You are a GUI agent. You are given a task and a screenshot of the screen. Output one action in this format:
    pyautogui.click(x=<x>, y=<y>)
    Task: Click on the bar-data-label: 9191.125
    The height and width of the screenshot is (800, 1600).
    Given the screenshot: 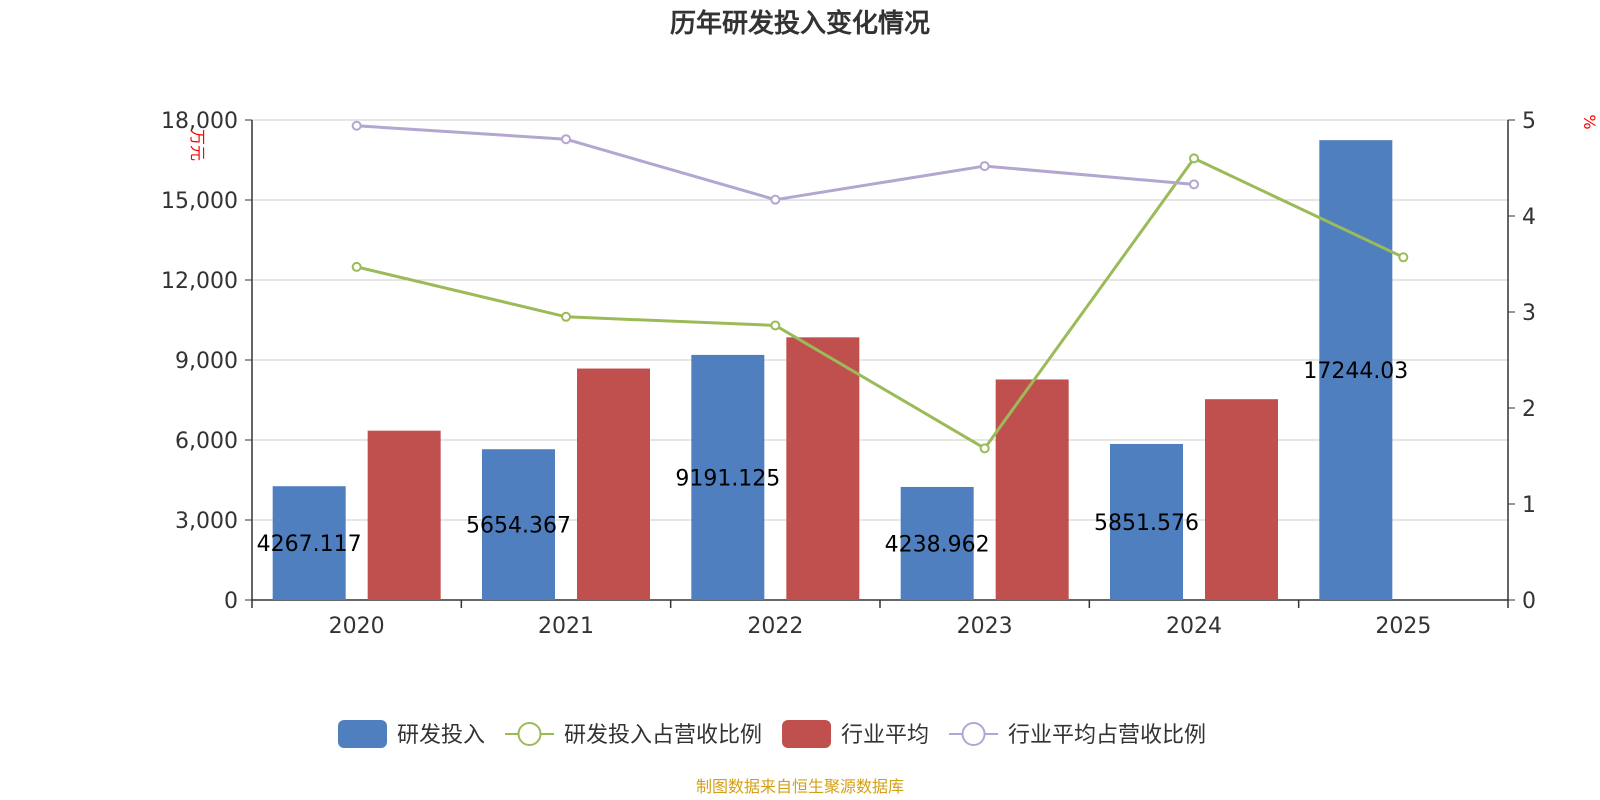 What is the action you would take?
    pyautogui.click(x=727, y=478)
    